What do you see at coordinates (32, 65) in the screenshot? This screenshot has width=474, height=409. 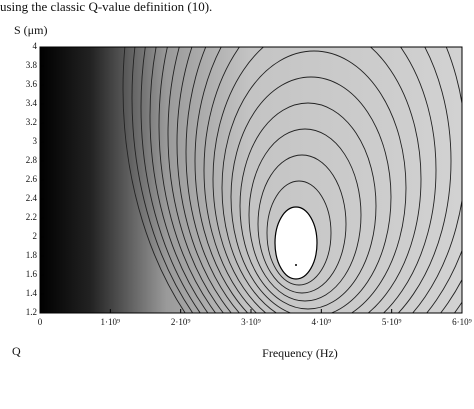 I see `y-tick-label: 3.8` at bounding box center [32, 65].